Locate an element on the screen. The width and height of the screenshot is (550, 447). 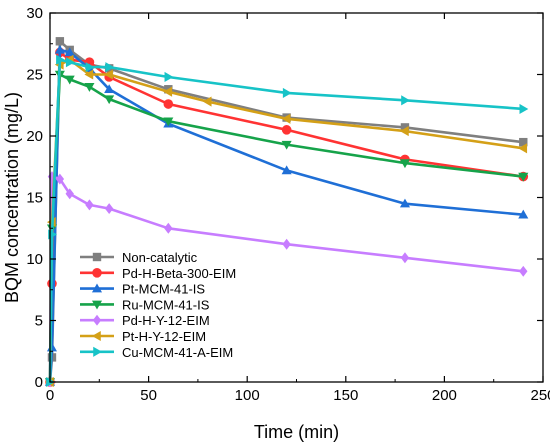
y-tick-label: 15 is located at coordinates (34, 198).